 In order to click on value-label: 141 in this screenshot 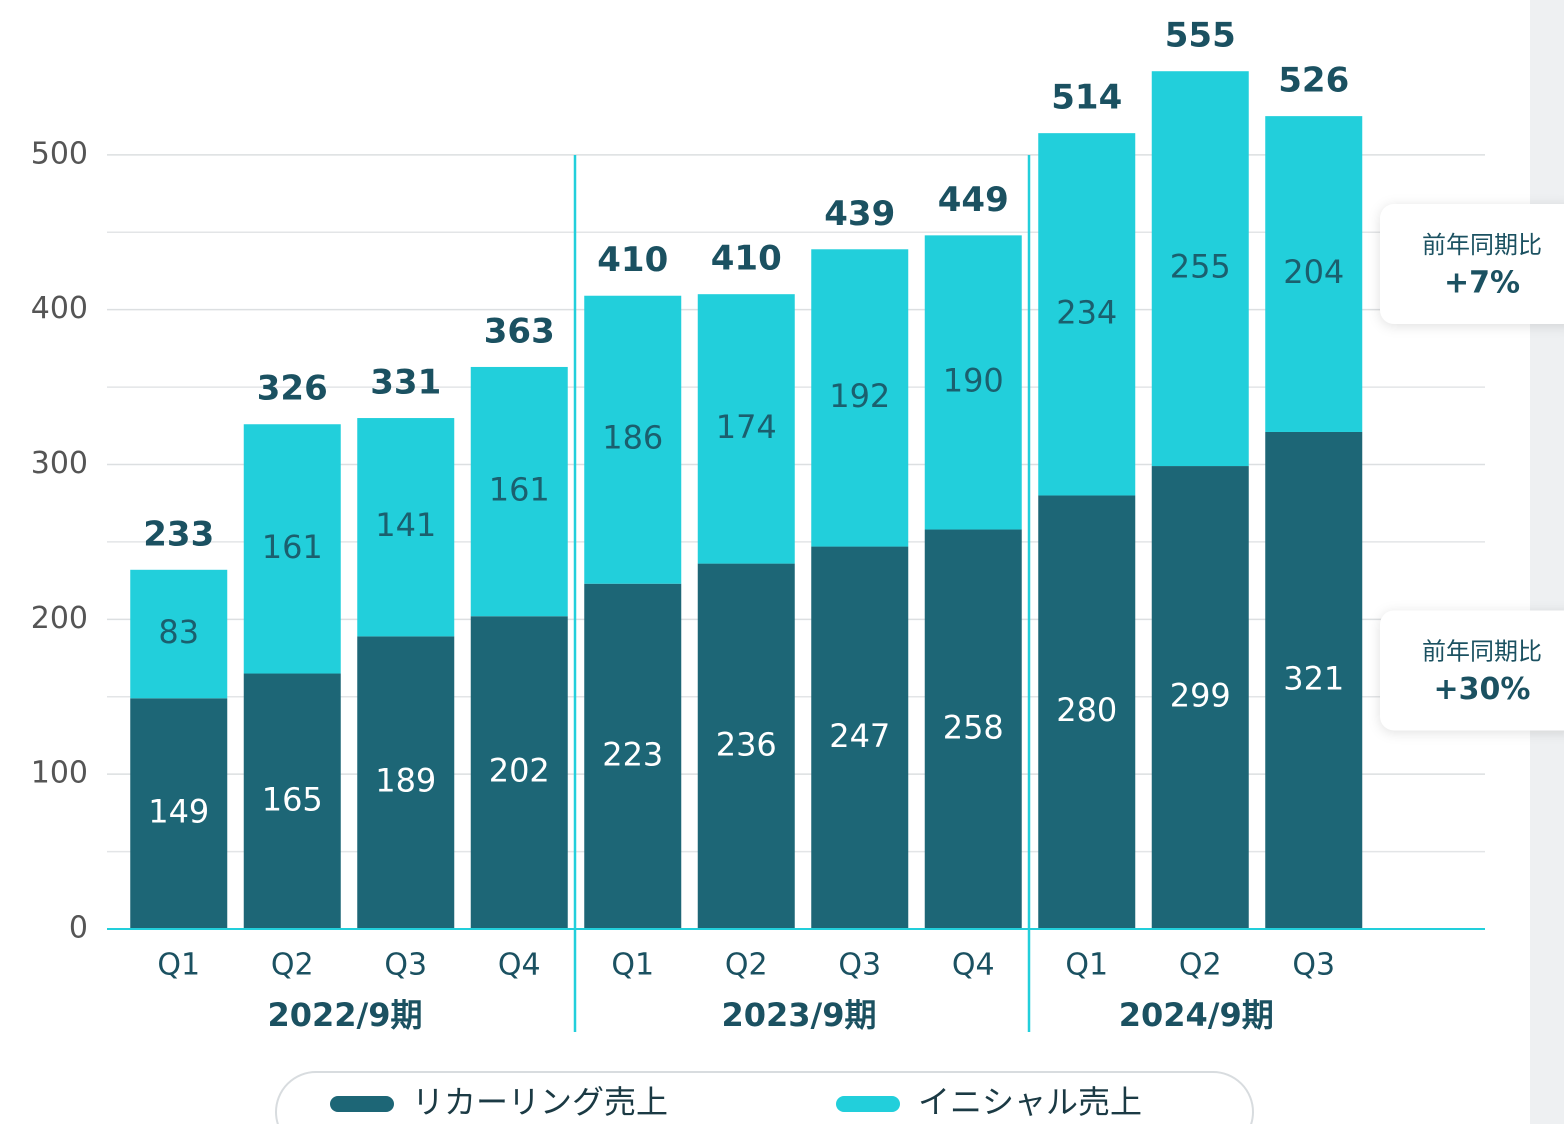, I will do `click(405, 525)`.